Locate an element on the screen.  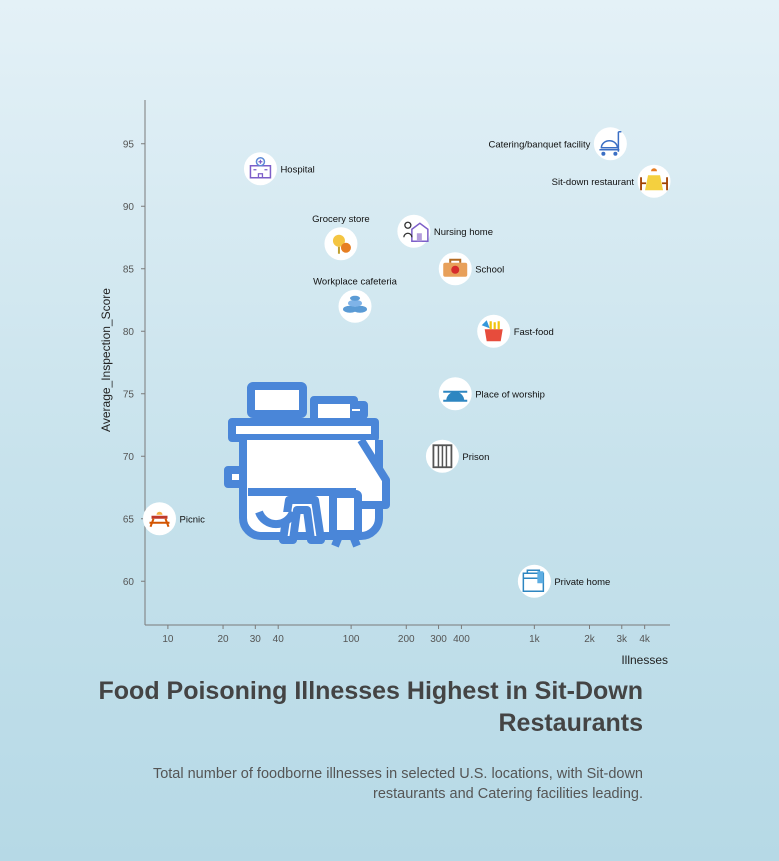
x-tick-label: 20 is located at coordinates (223, 639).